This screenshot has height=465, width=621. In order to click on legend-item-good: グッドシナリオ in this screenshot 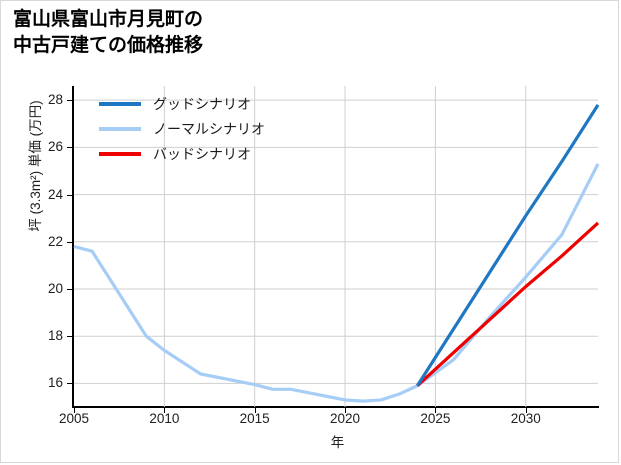, I will do `click(214, 103)`.